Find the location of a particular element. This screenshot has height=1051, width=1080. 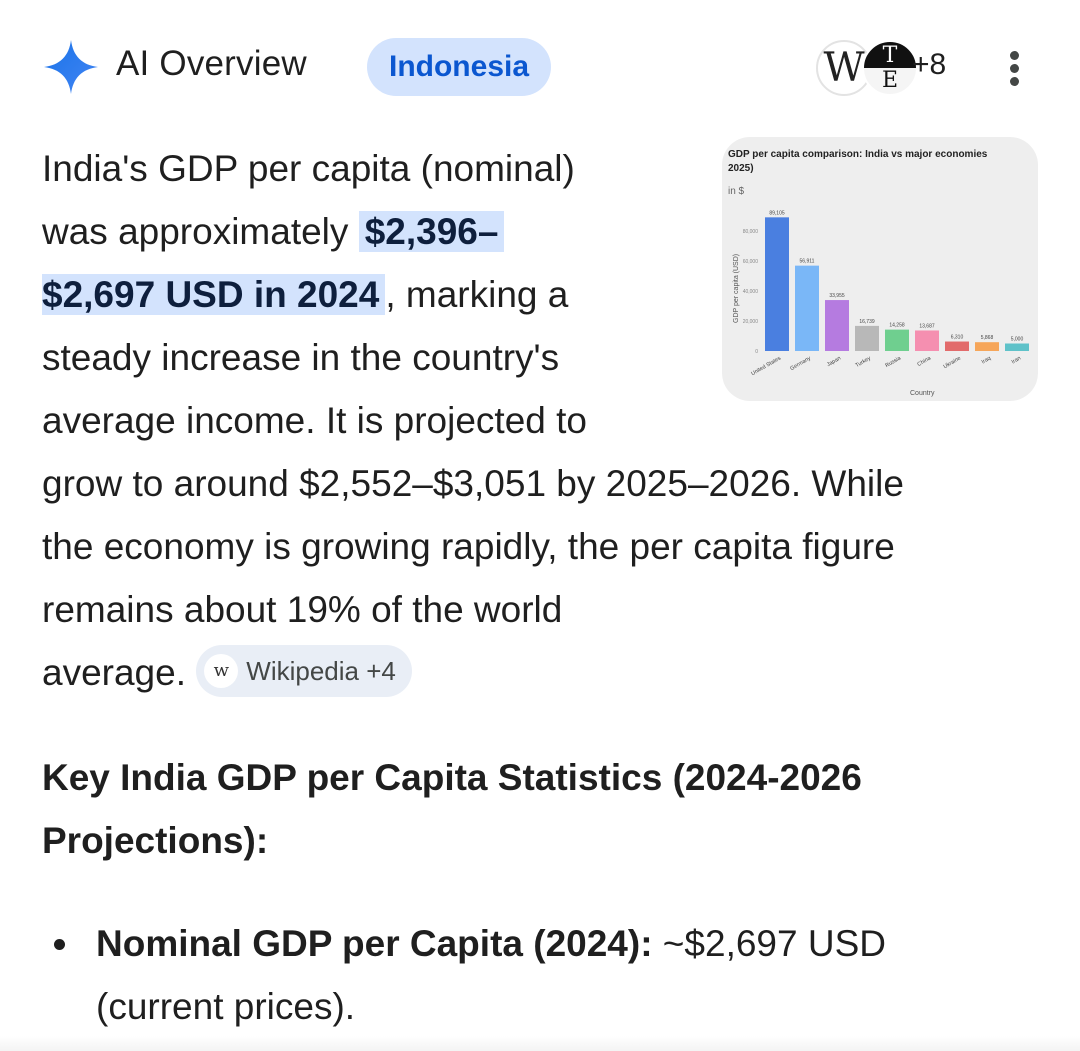

chart-title-continued: 2025) is located at coordinates (741, 168).